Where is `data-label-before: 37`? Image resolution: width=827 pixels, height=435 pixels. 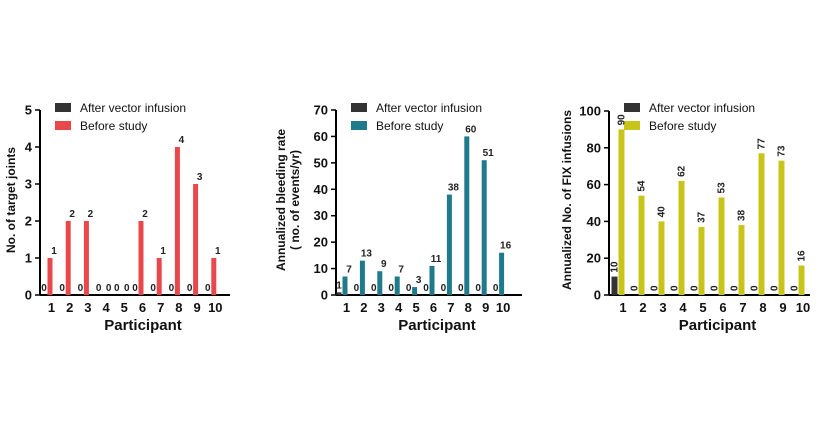 data-label-before: 37 is located at coordinates (702, 217).